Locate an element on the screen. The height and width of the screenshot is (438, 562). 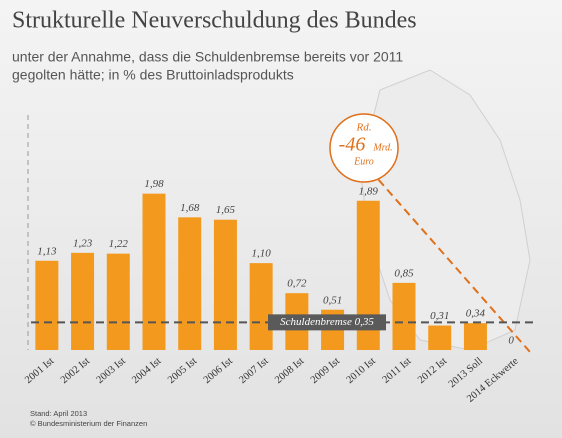
footer: © Bundesministerium der Finanzen is located at coordinates (88, 423).